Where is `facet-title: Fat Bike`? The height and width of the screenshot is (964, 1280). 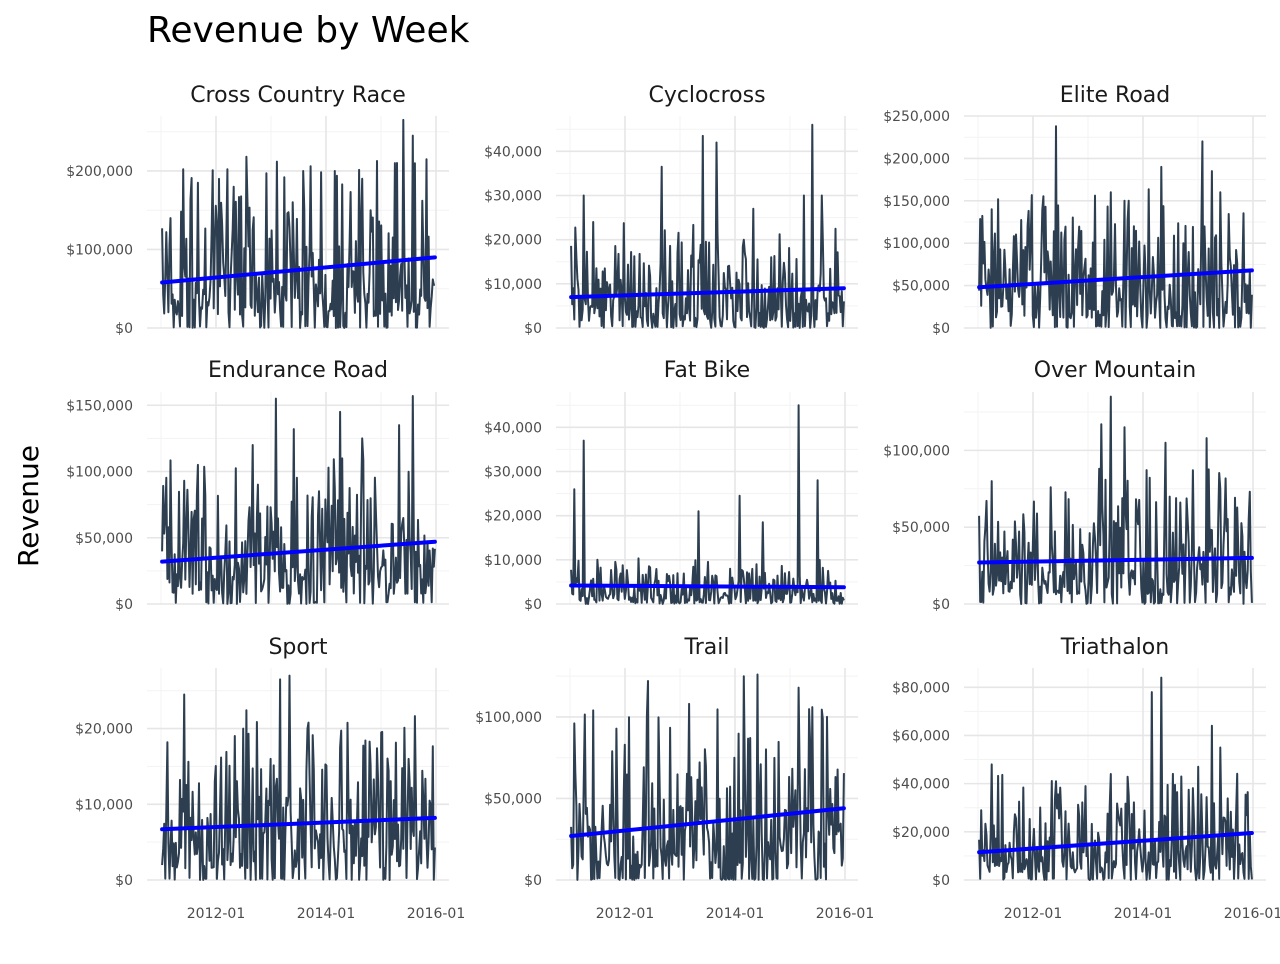 facet-title: Fat Bike is located at coordinates (707, 370).